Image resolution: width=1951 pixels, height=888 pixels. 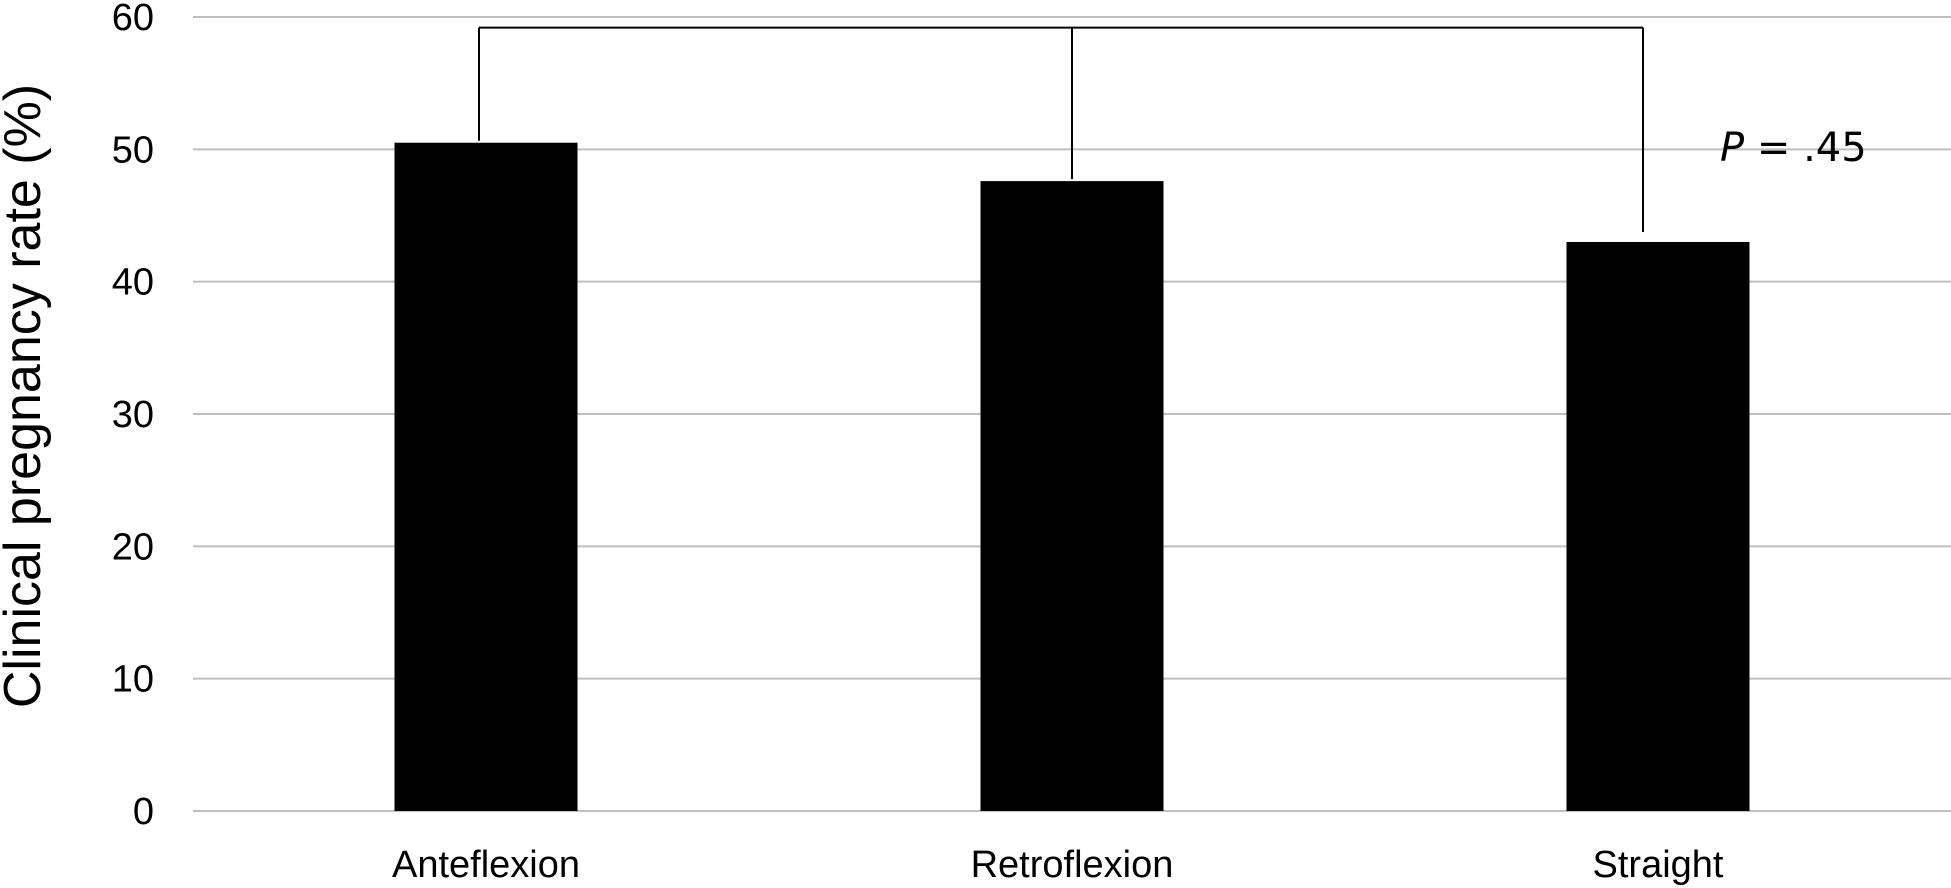 I want to click on p-value-annotation: P = .45, so click(x=1793, y=148).